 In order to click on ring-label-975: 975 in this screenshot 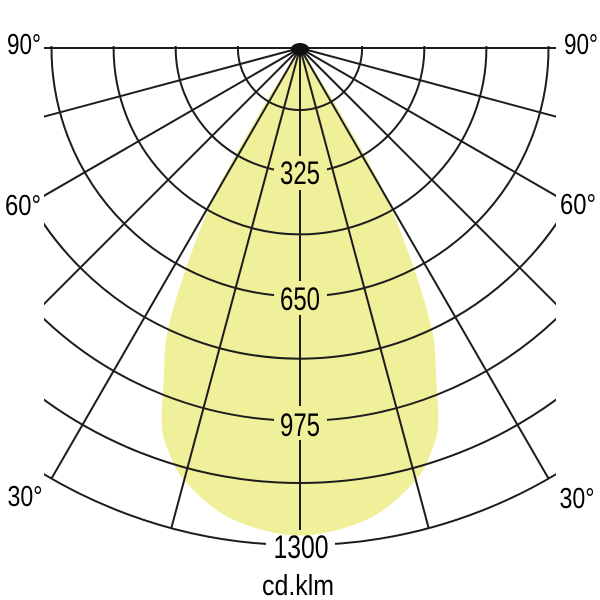, I will do `click(300, 425)`.